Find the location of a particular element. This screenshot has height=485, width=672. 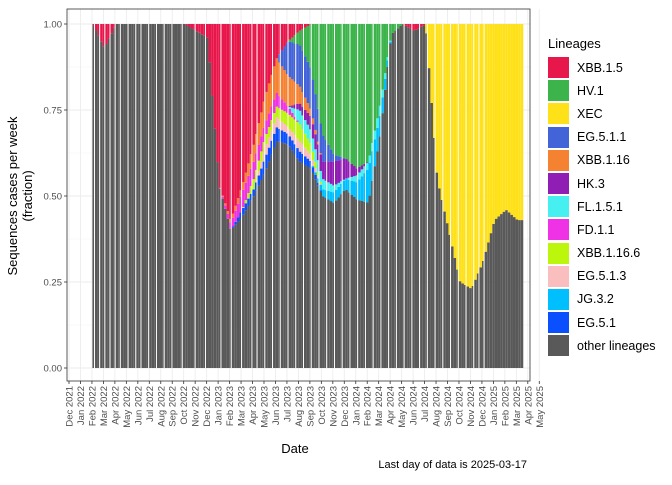

x-tick-label: Sep 2022 is located at coordinates (173, 406).